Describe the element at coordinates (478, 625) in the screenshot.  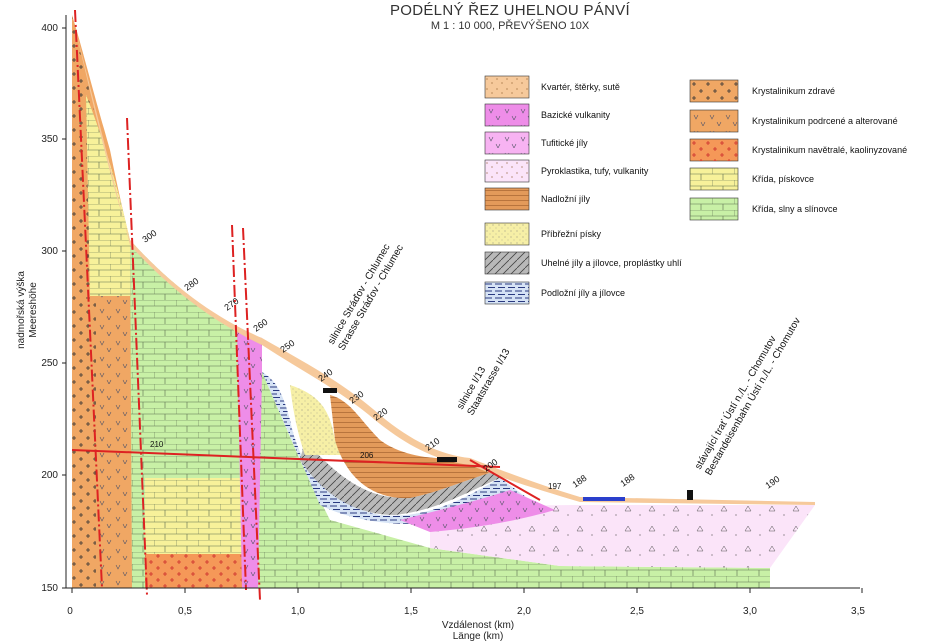
I see `x-axis-label: Vzdálenost (km)` at that location.